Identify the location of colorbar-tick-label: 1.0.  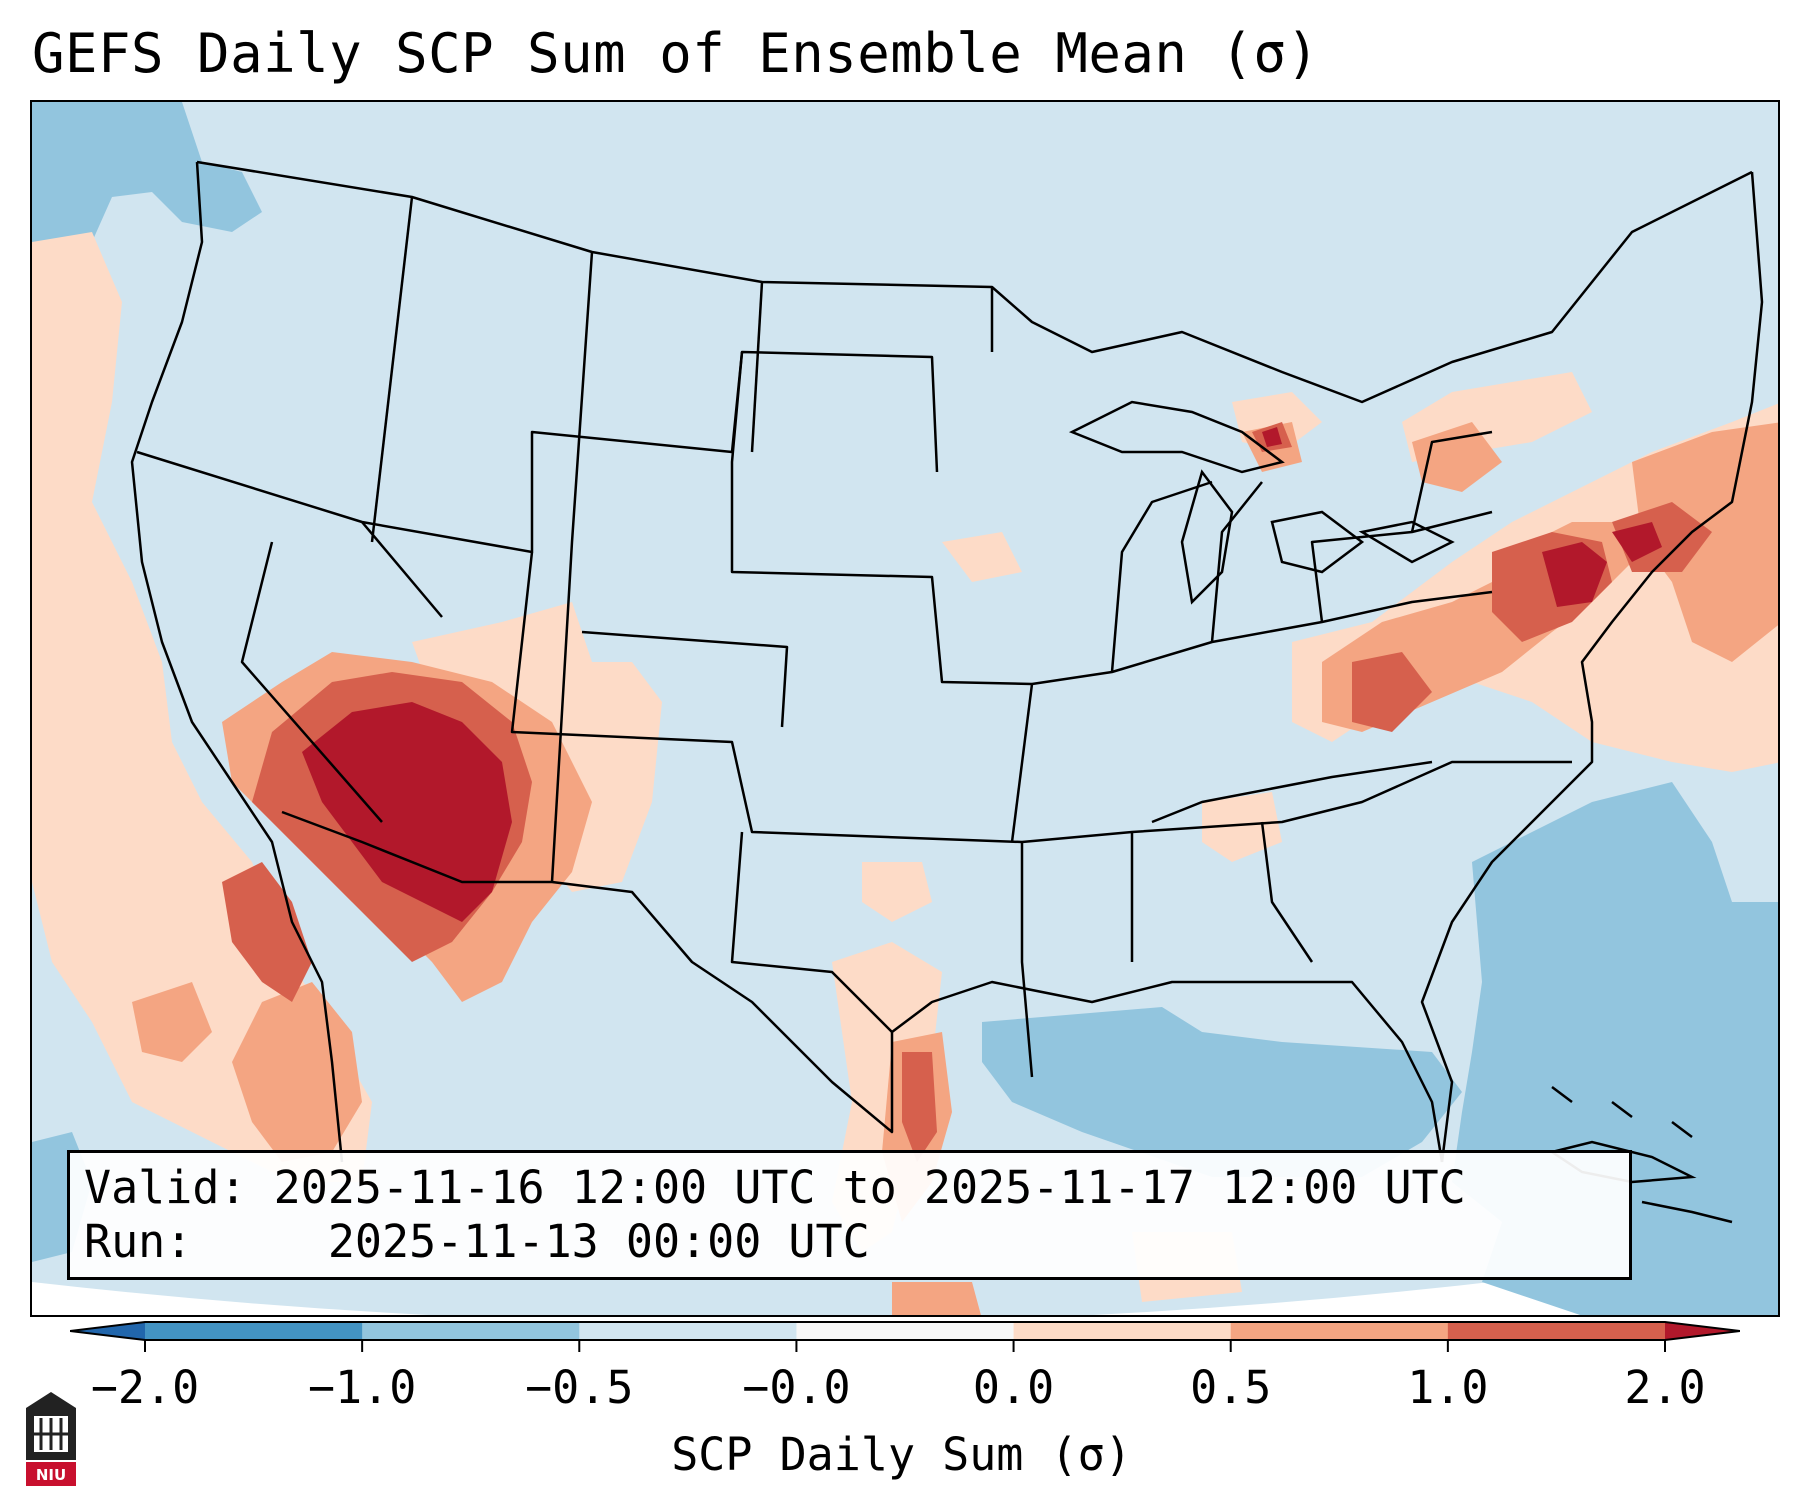
(1448, 1387).